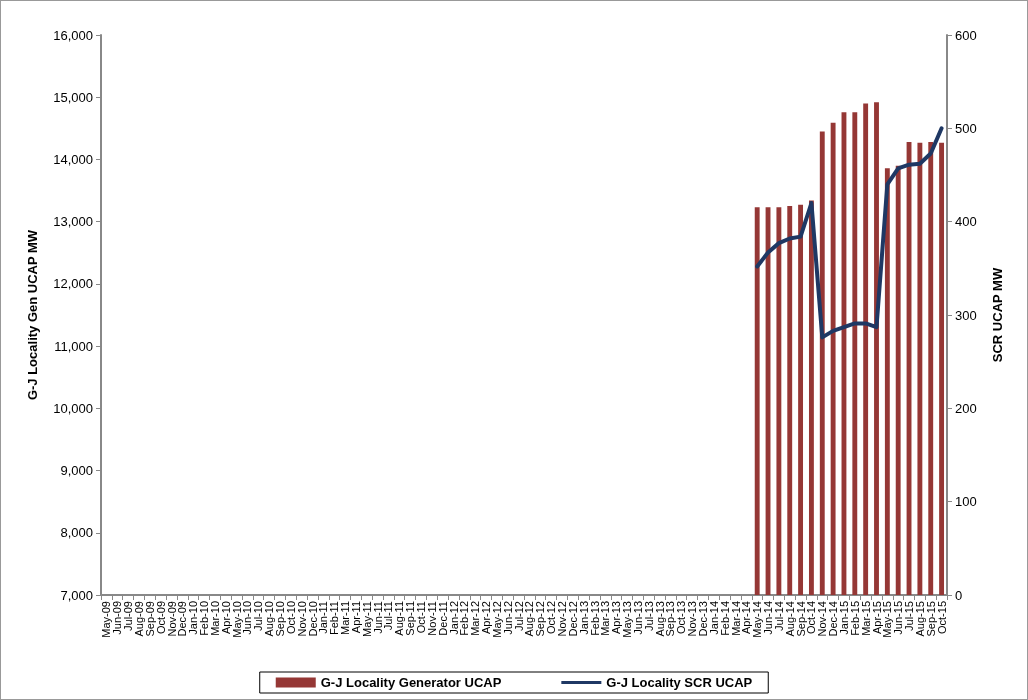 This screenshot has width=1028, height=700. I want to click on legend-label: G-J Locality Generator UCAP, so click(411, 682).